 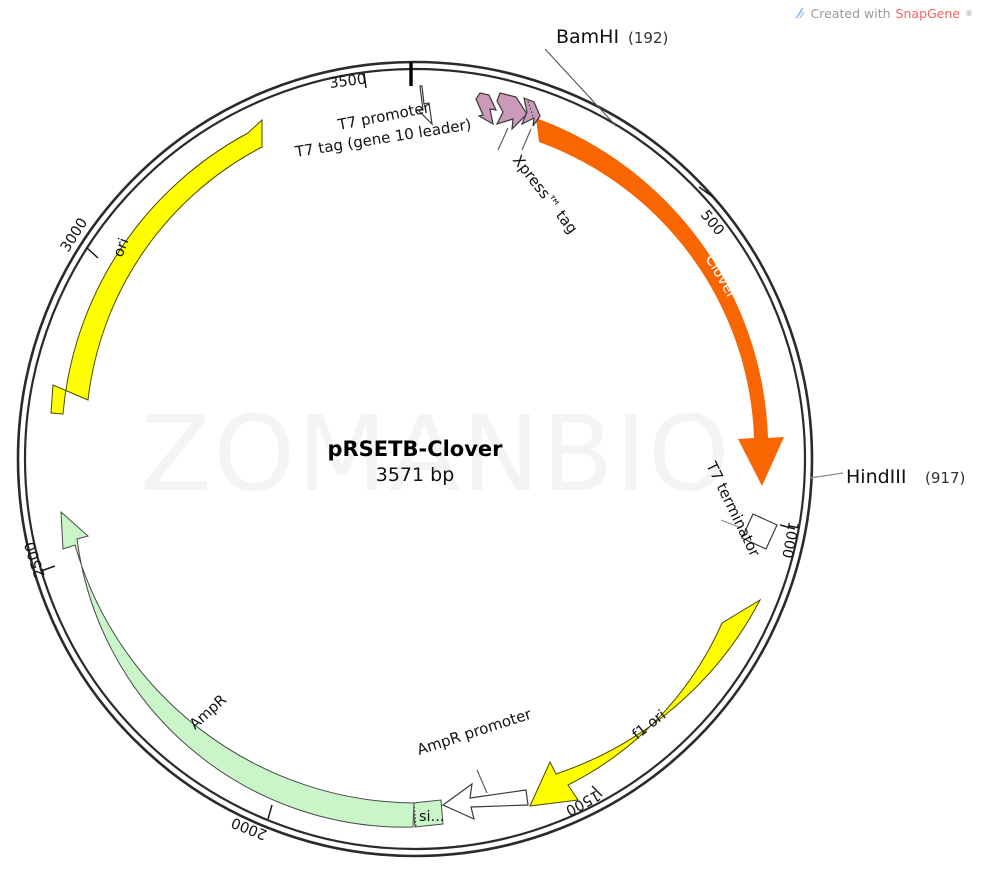 I want to click on feature-f1-ori-label: f1 ori, so click(x=650, y=725).